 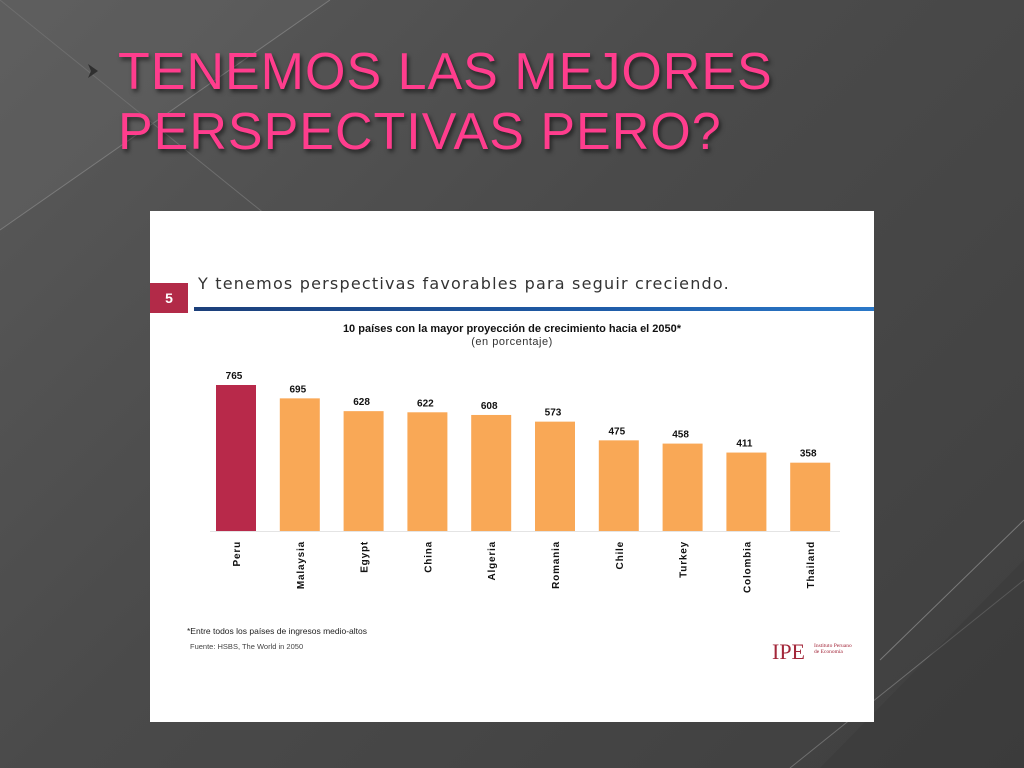 I want to click on bullet-chevron-icon, so click(x=93, y=71).